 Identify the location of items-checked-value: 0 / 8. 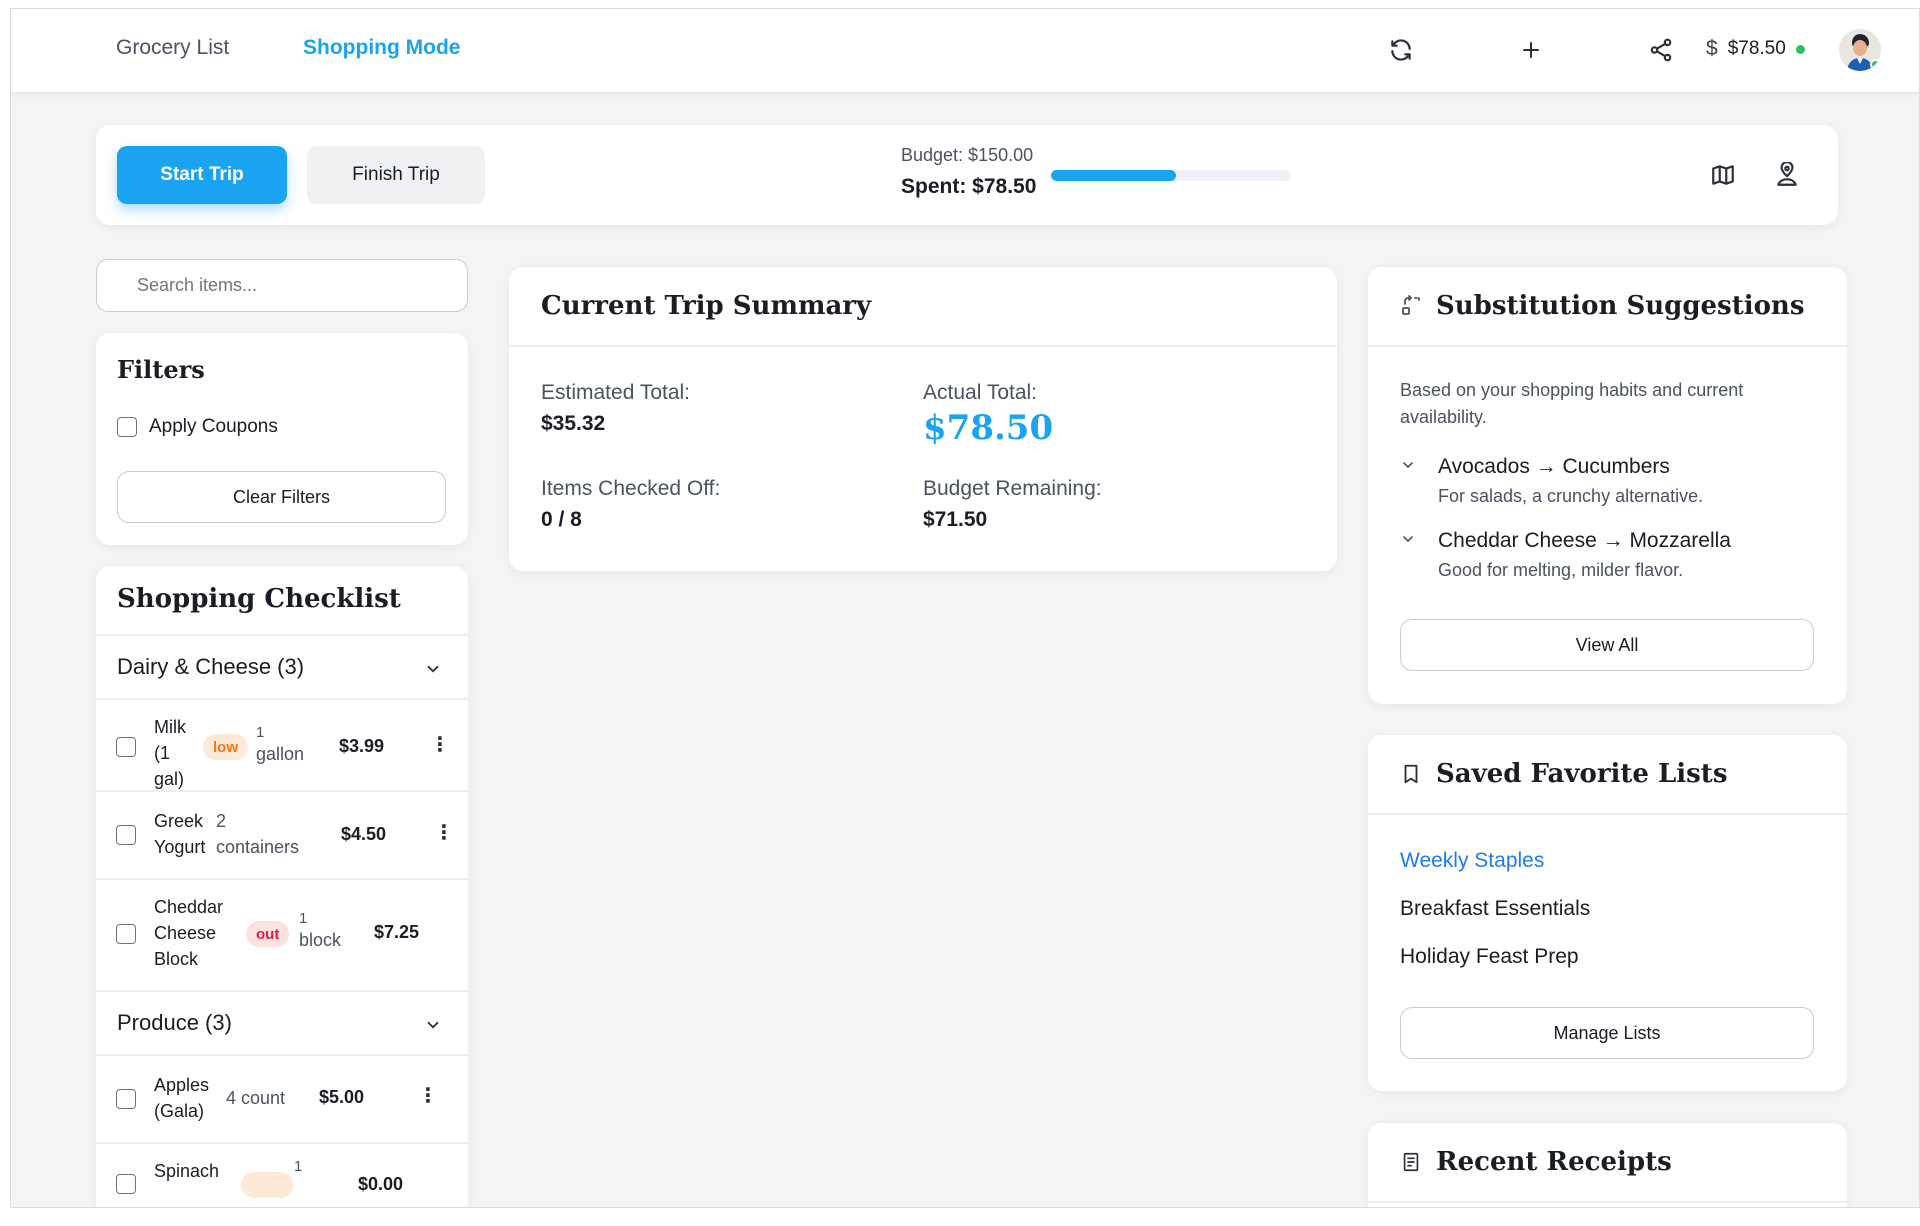
(561, 519).